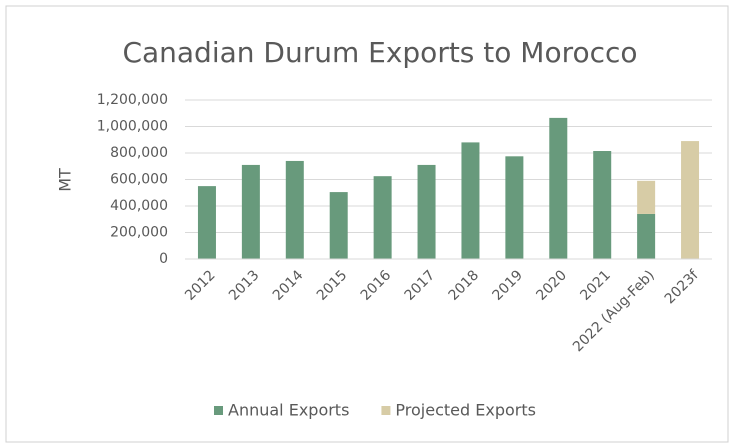  Describe the element at coordinates (465, 410) in the screenshot. I see `legend-label: Projected Exports` at that location.